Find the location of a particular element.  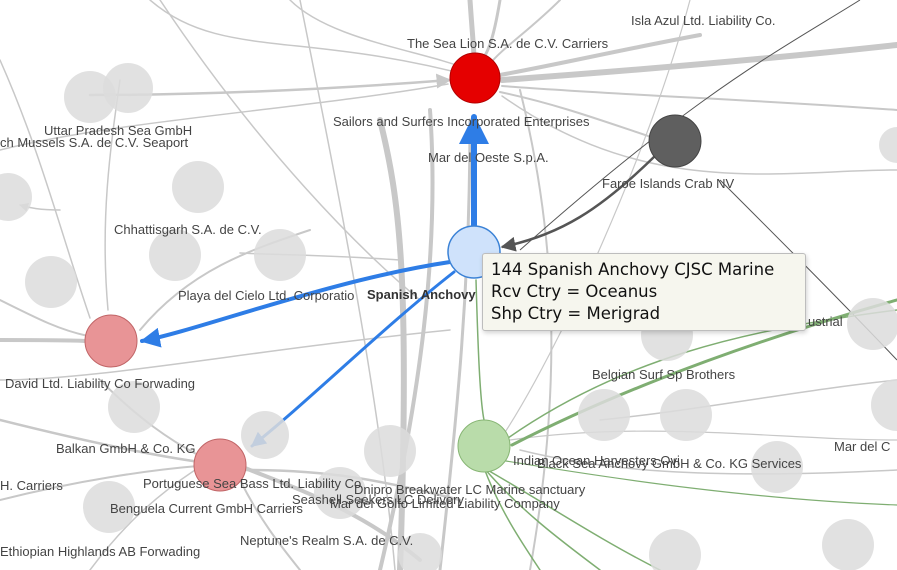

node-label: Balkan GmbH & Co. KG is located at coordinates (125, 448).